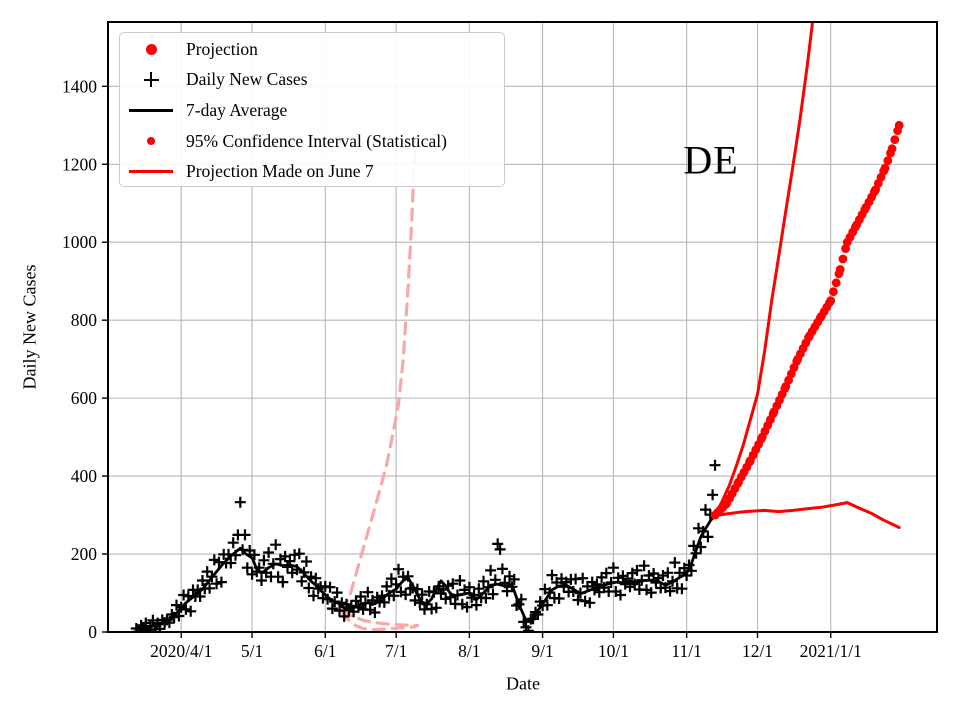 This screenshot has width=960, height=720. What do you see at coordinates (237, 109) in the screenshot?
I see `legend-label: 7-day Average` at bounding box center [237, 109].